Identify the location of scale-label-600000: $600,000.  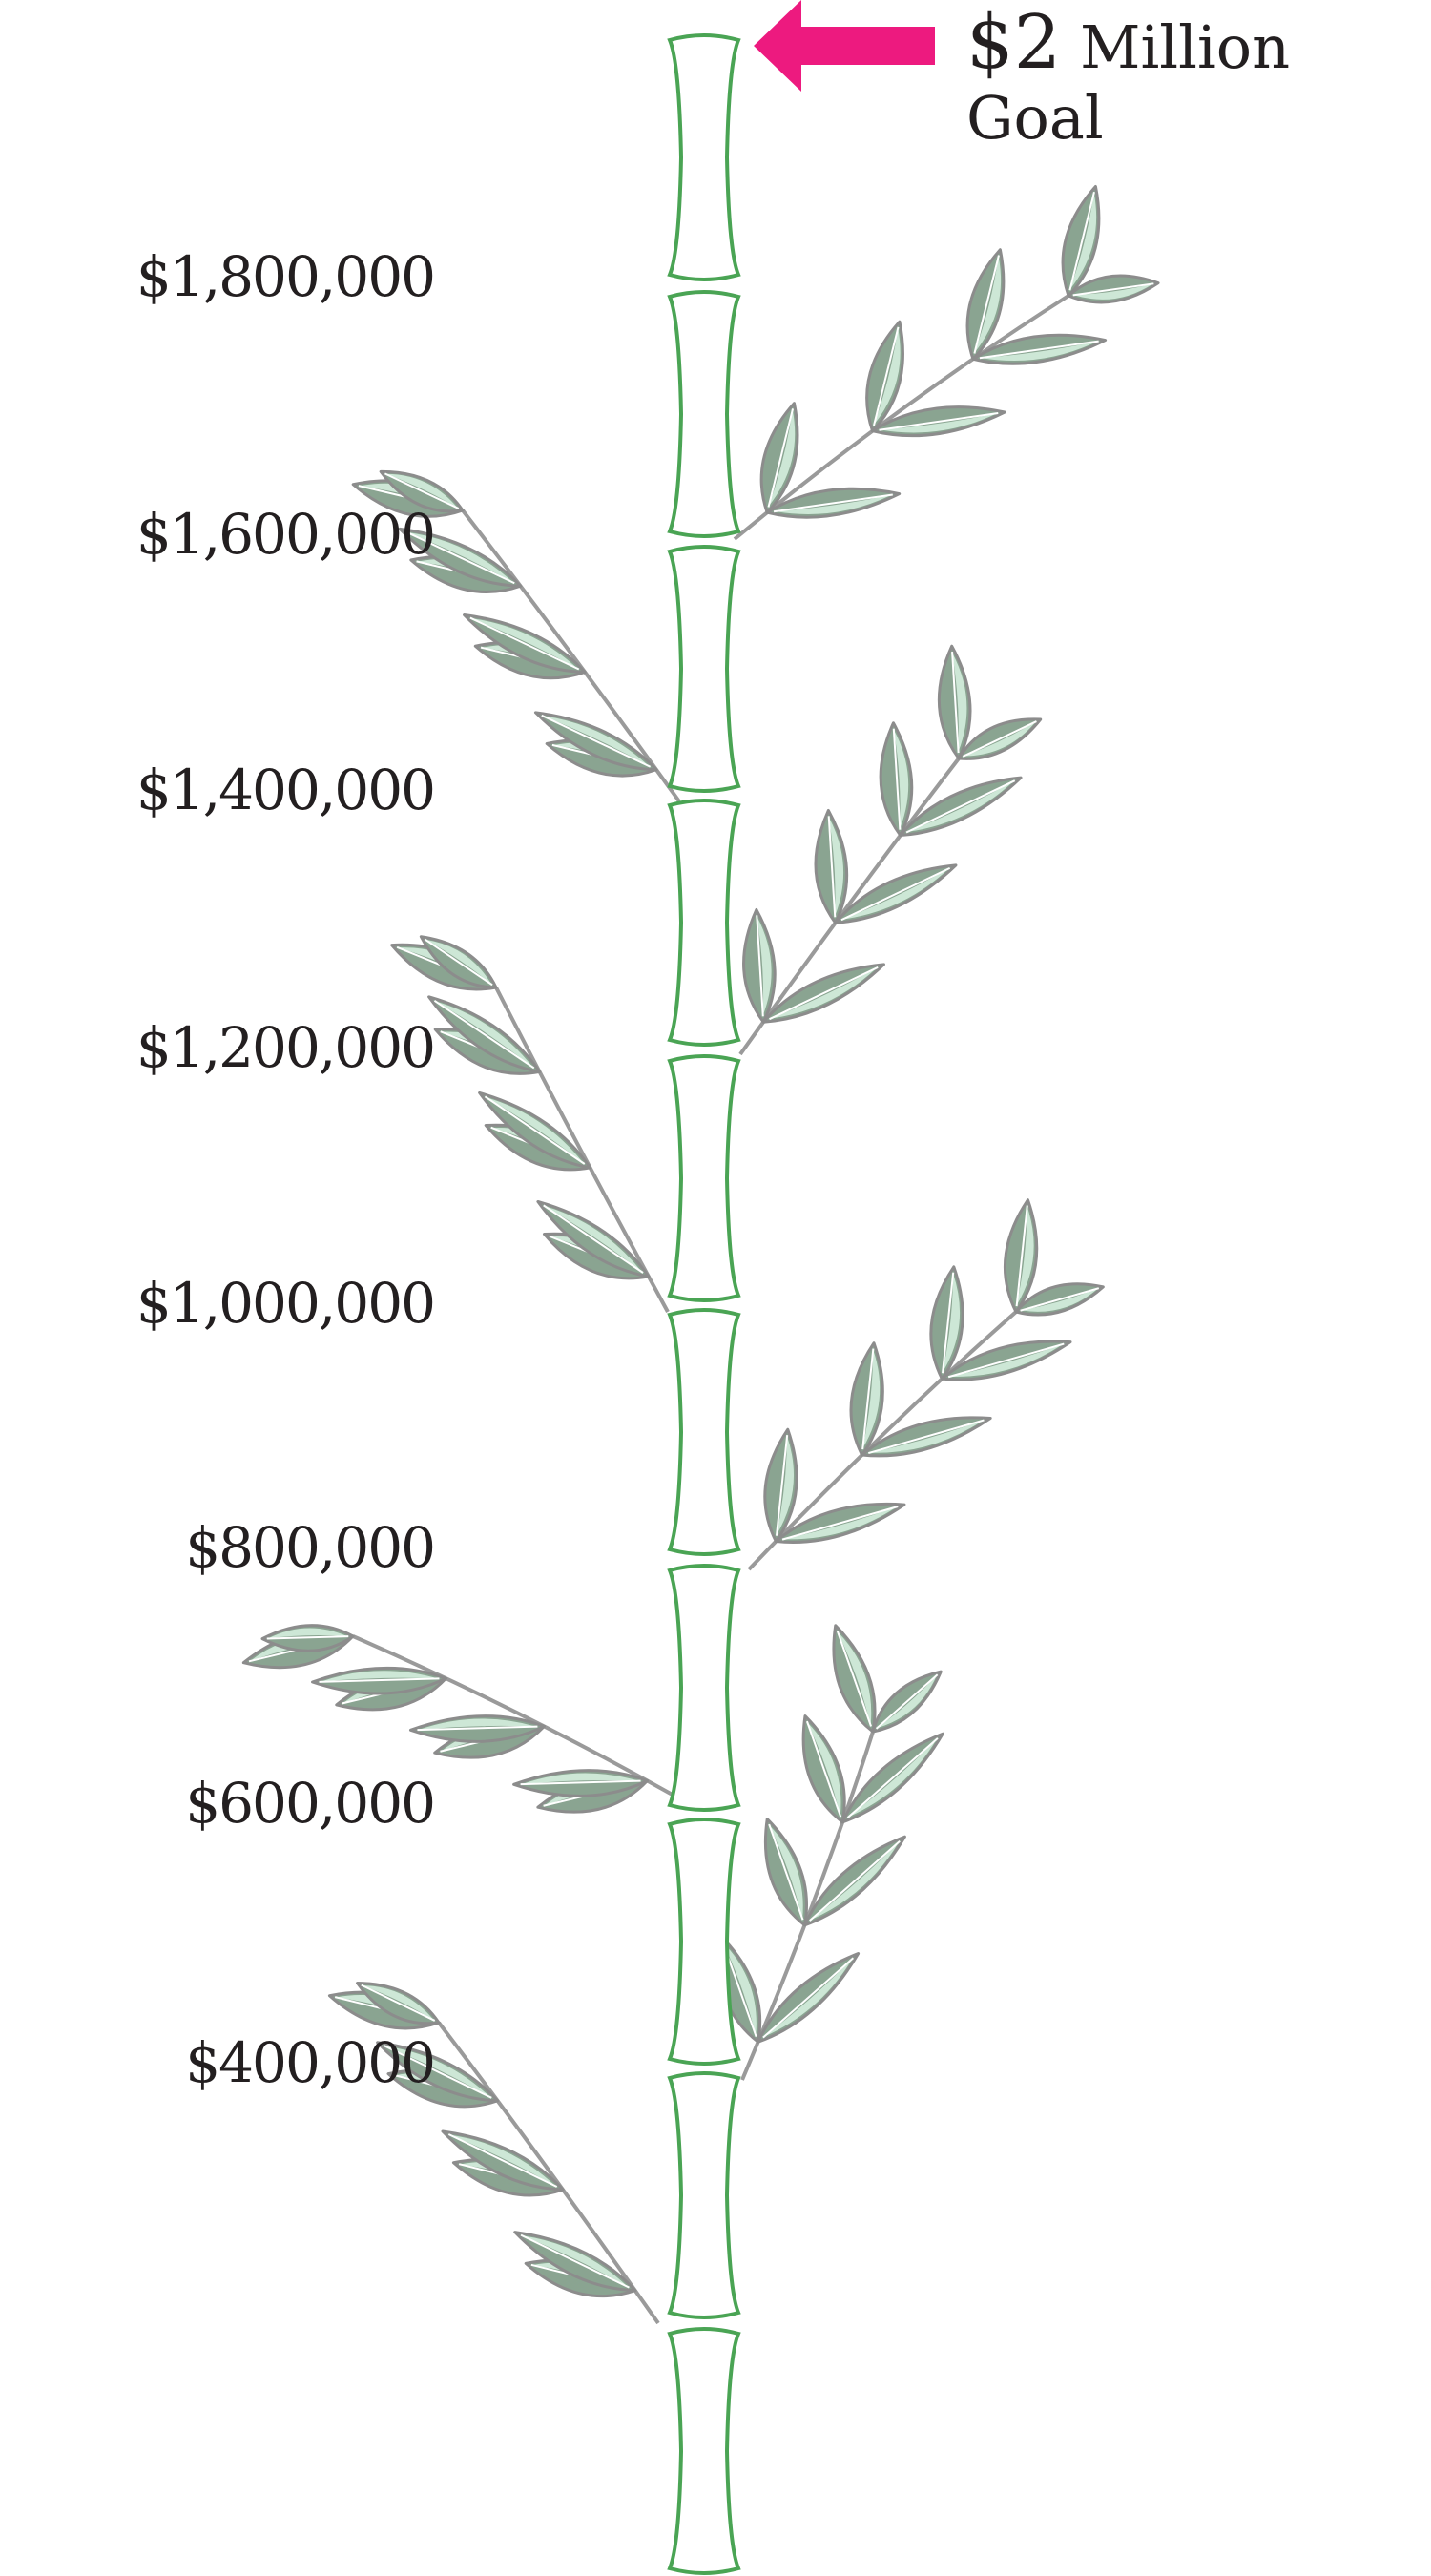
(311, 1803).